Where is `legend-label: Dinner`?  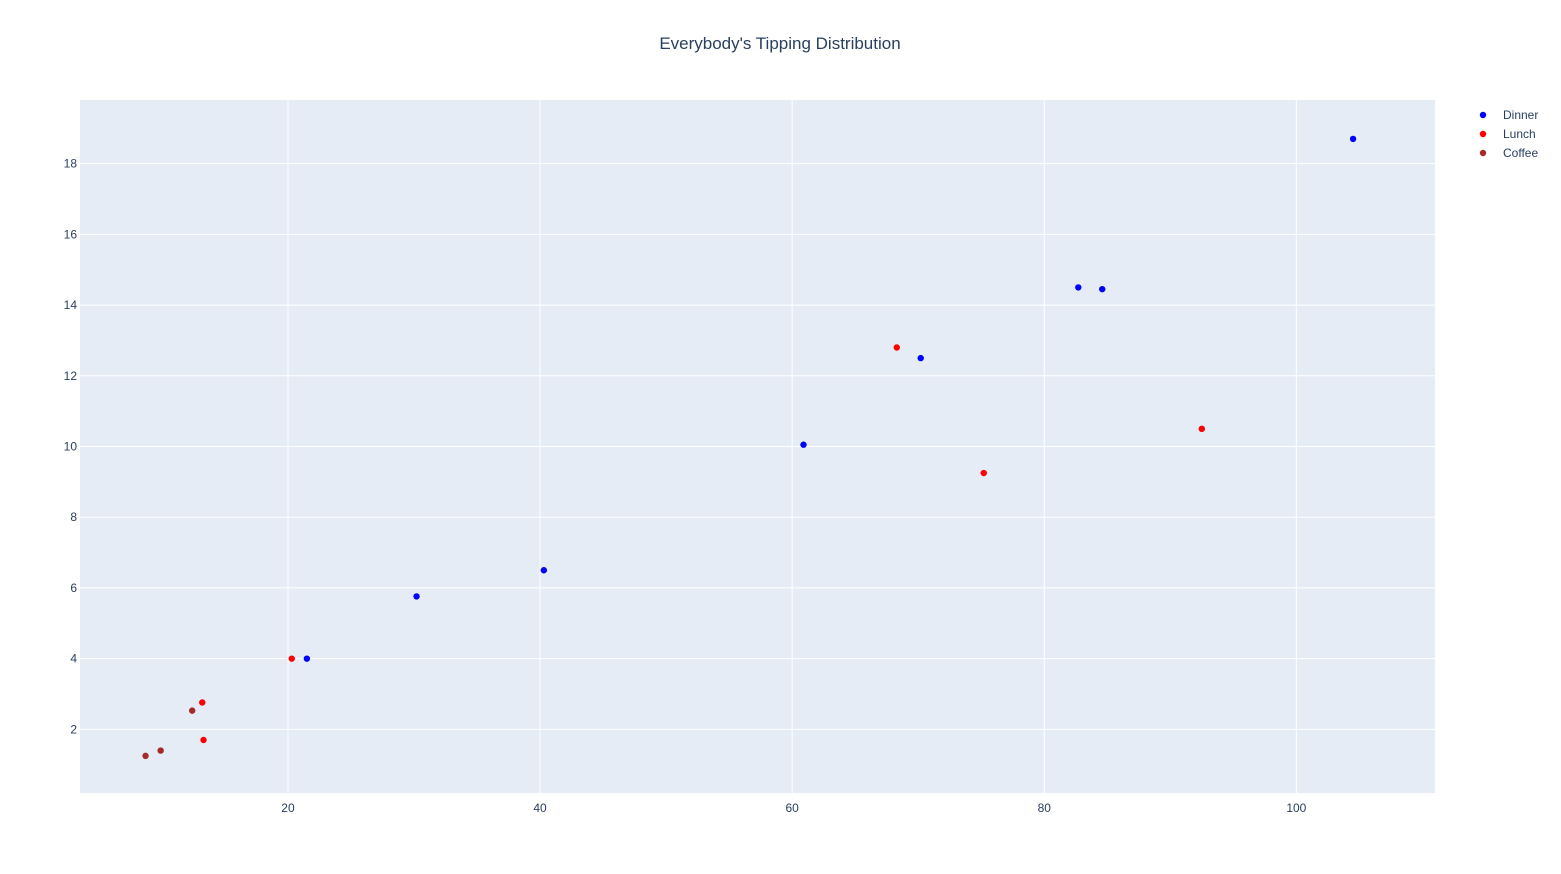
legend-label: Dinner is located at coordinates (1520, 115).